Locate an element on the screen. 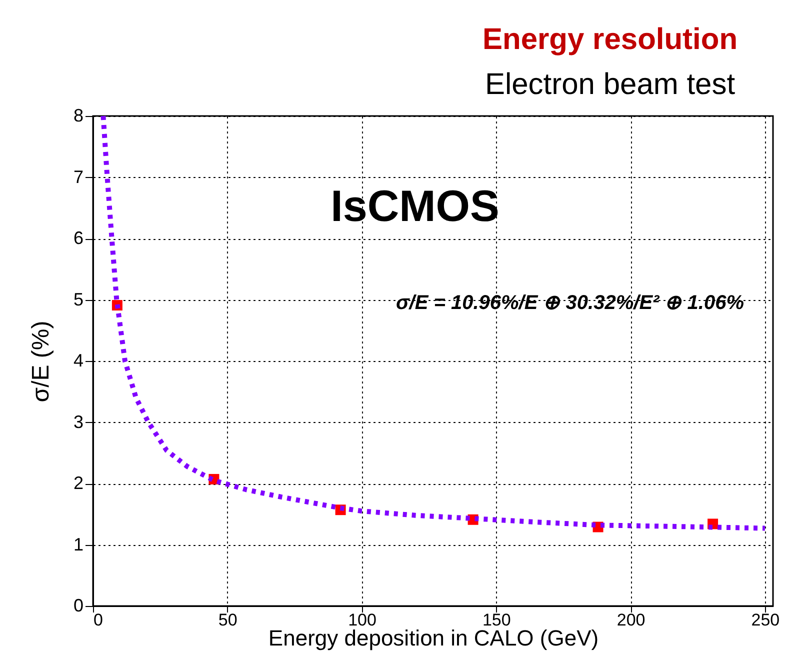  x-tick-label: 200 is located at coordinates (631, 620).